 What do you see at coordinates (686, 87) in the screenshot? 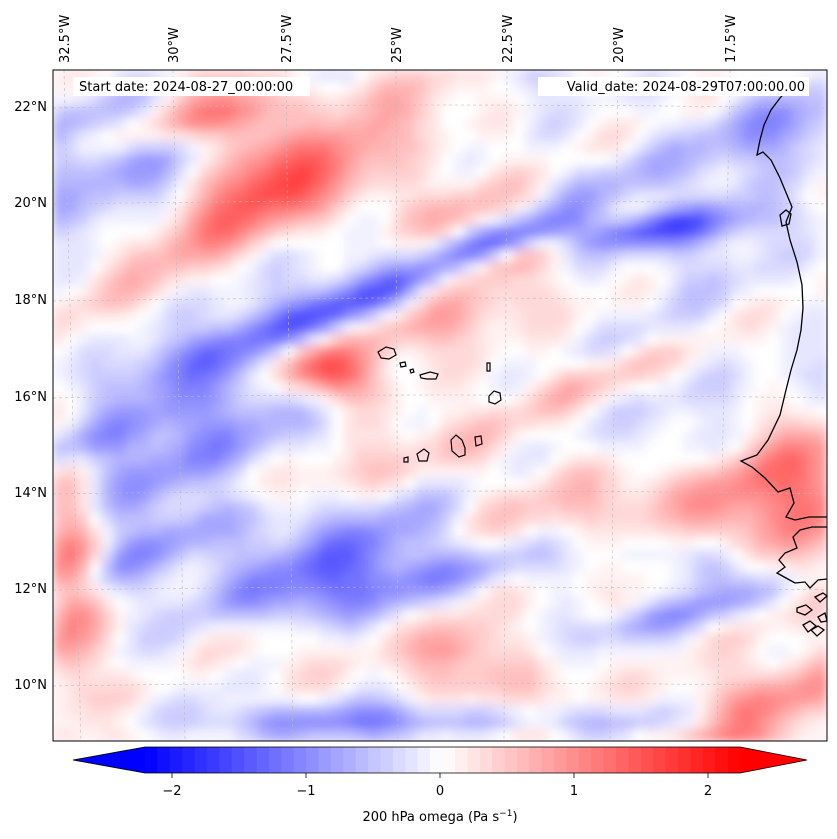
I see `valid-date-text: Valid_date: 2024-08-29T07:00:00.00` at bounding box center [686, 87].